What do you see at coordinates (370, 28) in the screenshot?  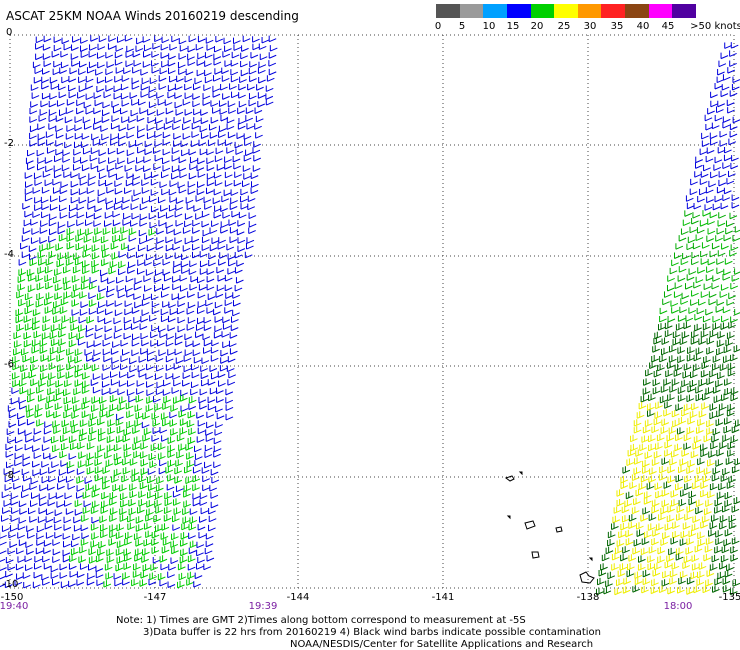 I see `legend-labels: 0 5 10 15 20 25 30 35 40 45 >50 knots` at bounding box center [370, 28].